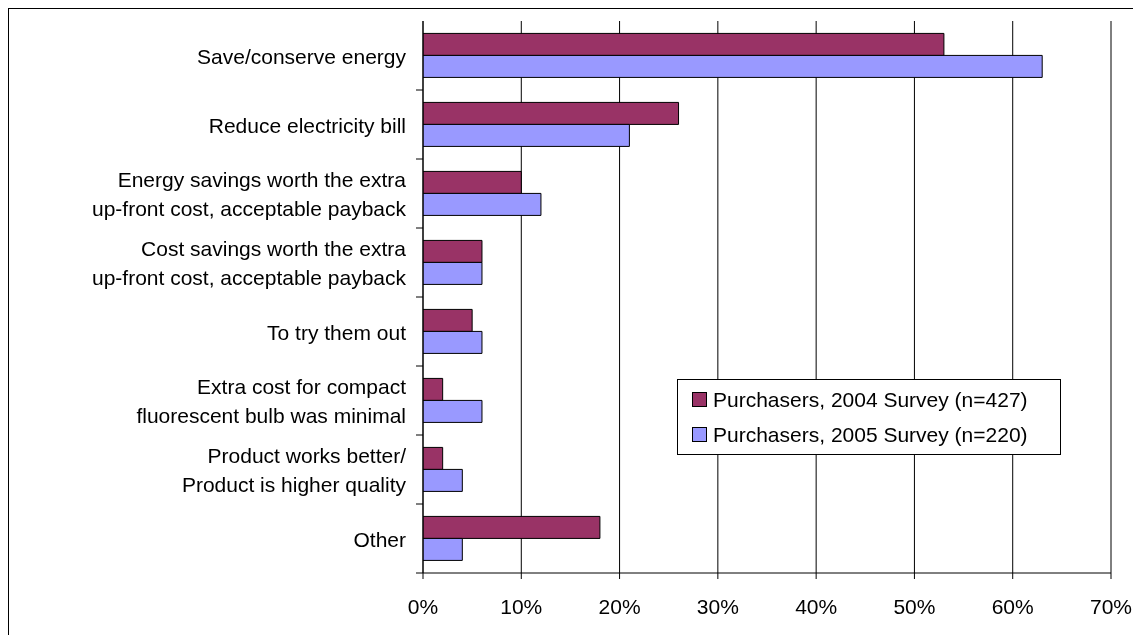 The width and height of the screenshot is (1133, 635). What do you see at coordinates (717, 606) in the screenshot?
I see `x-tick-label: 30%` at bounding box center [717, 606].